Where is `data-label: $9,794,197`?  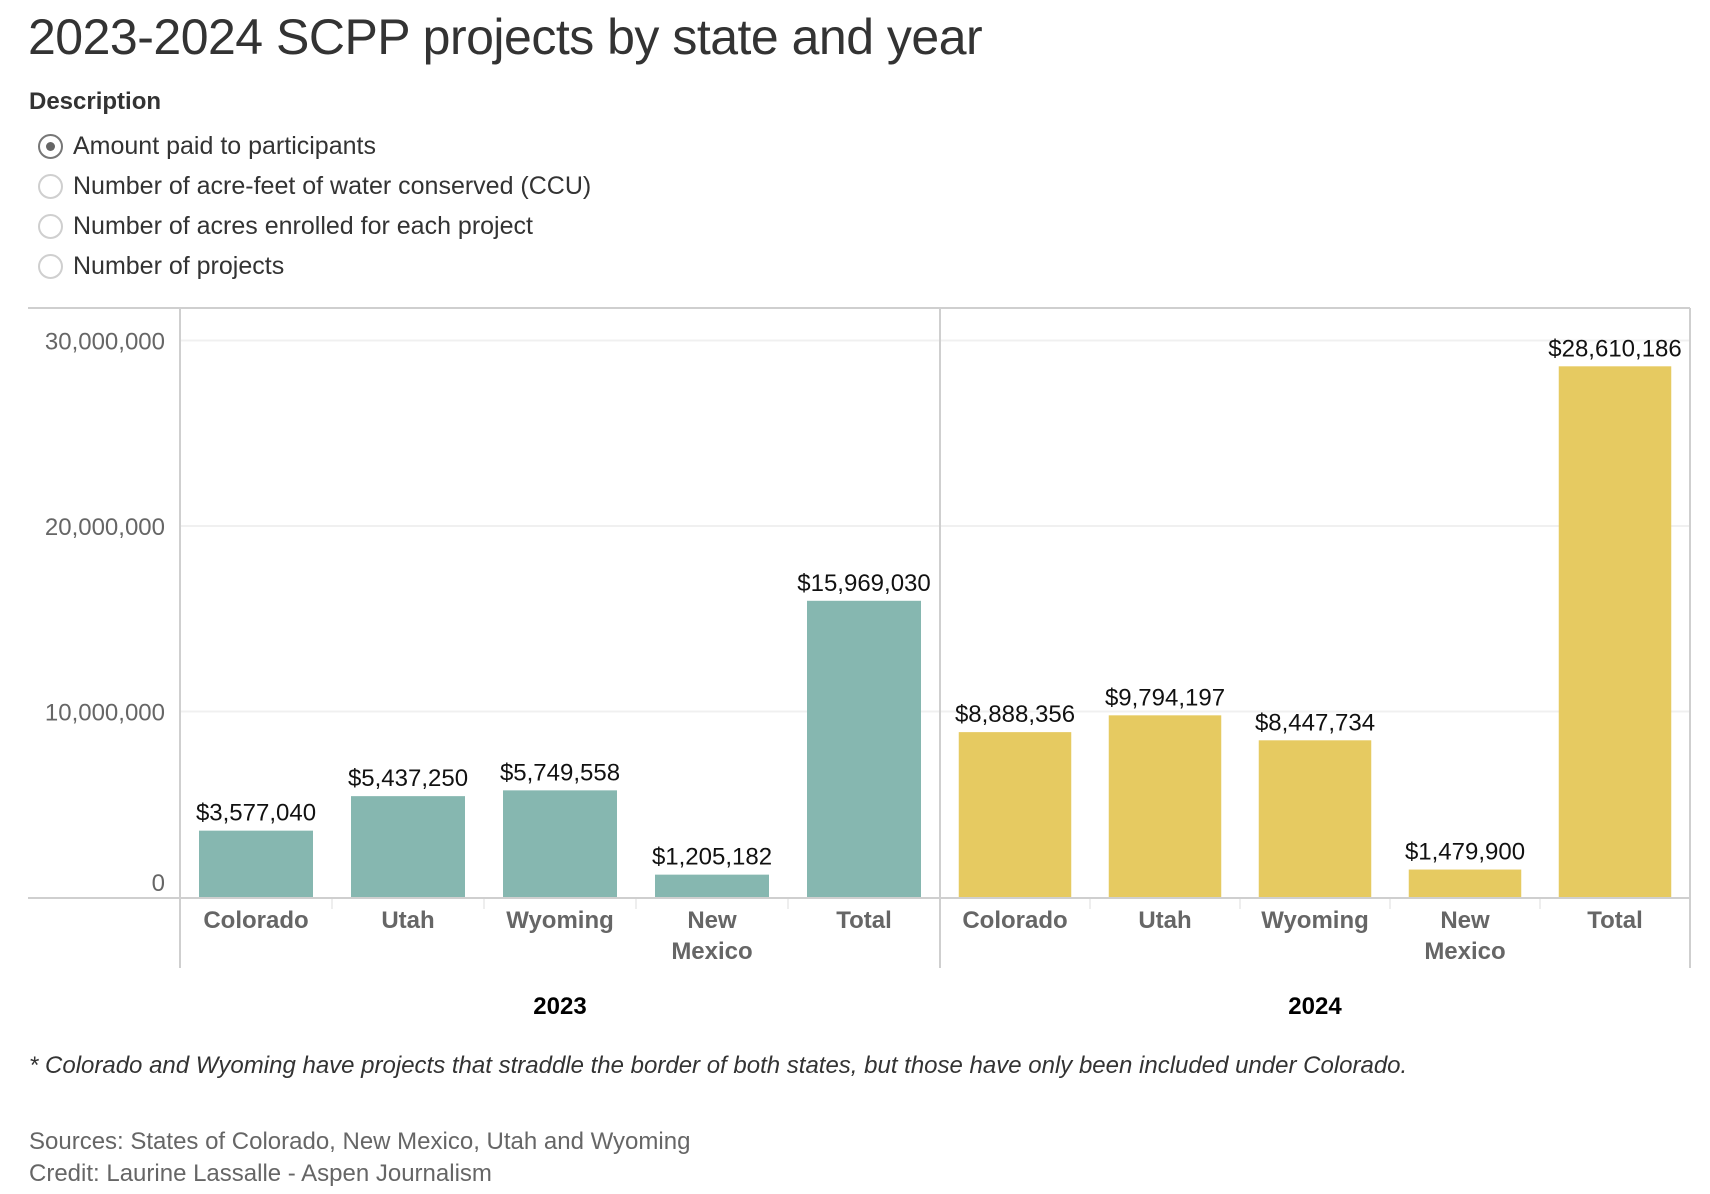
data-label: $9,794,197 is located at coordinates (1165, 697).